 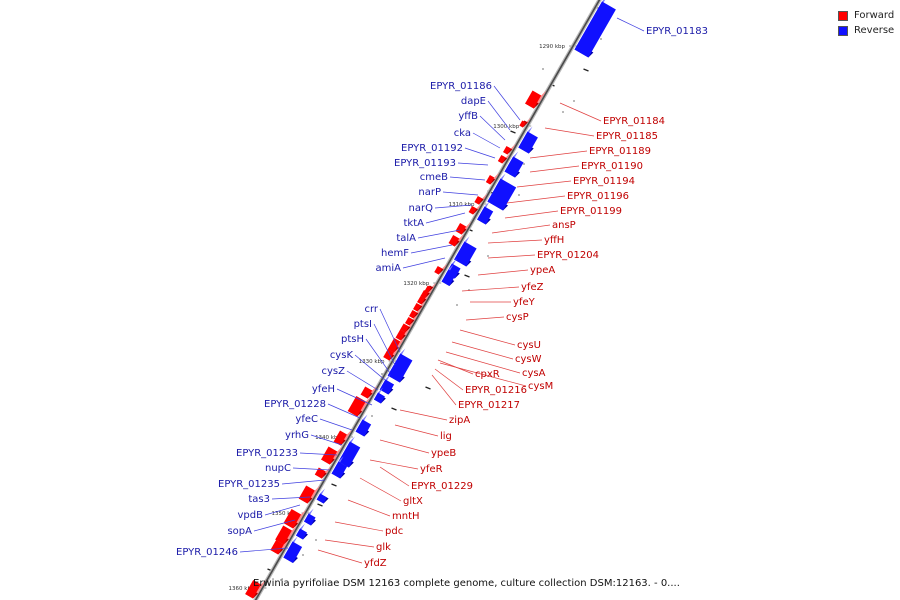 What do you see at coordinates (297, 435) in the screenshot?
I see `reverse-gene-label-yrhg: yrhG` at bounding box center [297, 435].